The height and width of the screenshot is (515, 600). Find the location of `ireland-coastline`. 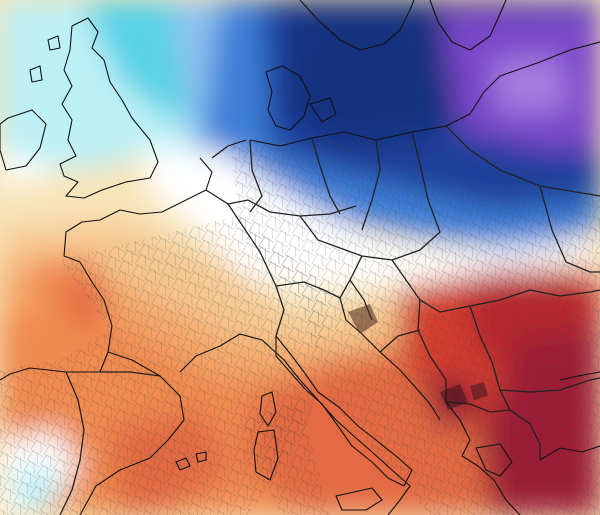

ireland-coastline is located at coordinates (23, 140).